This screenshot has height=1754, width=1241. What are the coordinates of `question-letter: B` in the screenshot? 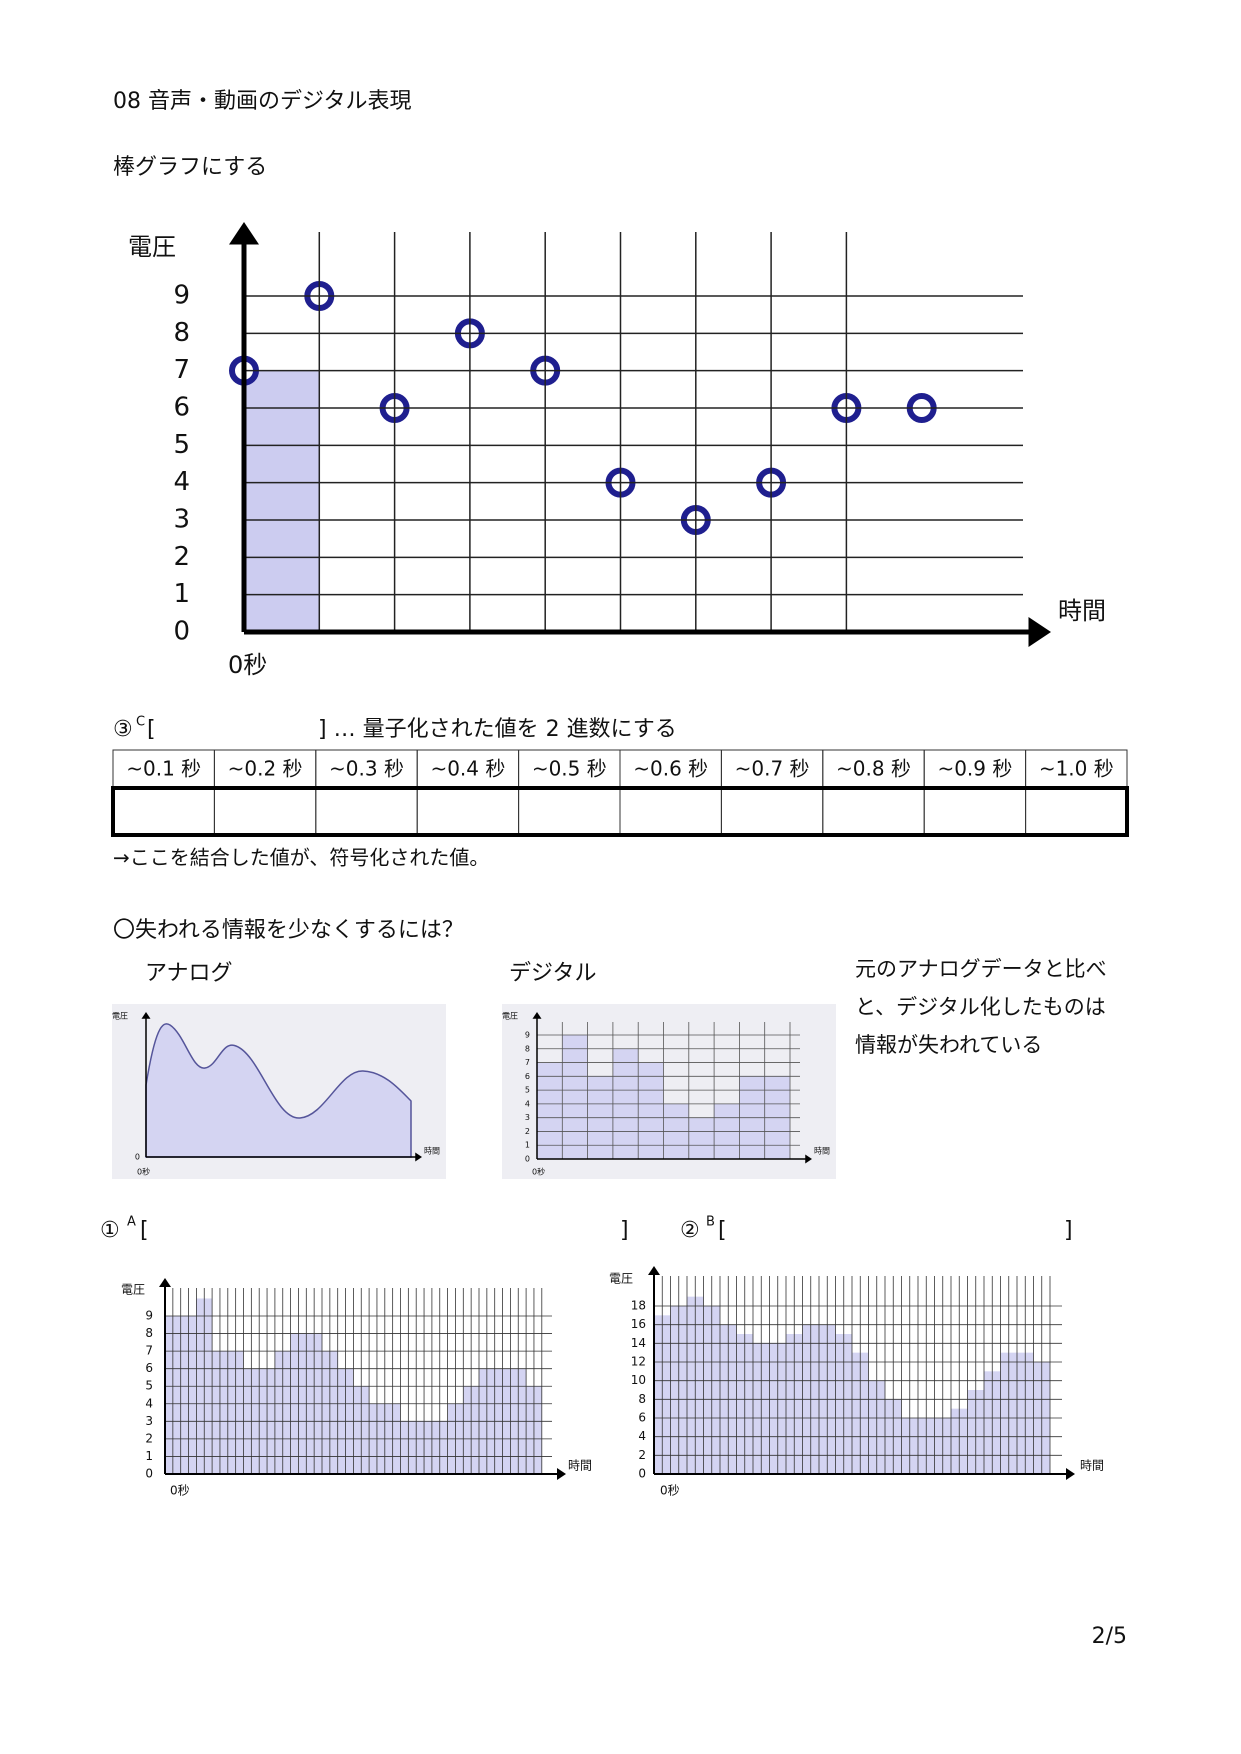 It's located at (710, 1222).